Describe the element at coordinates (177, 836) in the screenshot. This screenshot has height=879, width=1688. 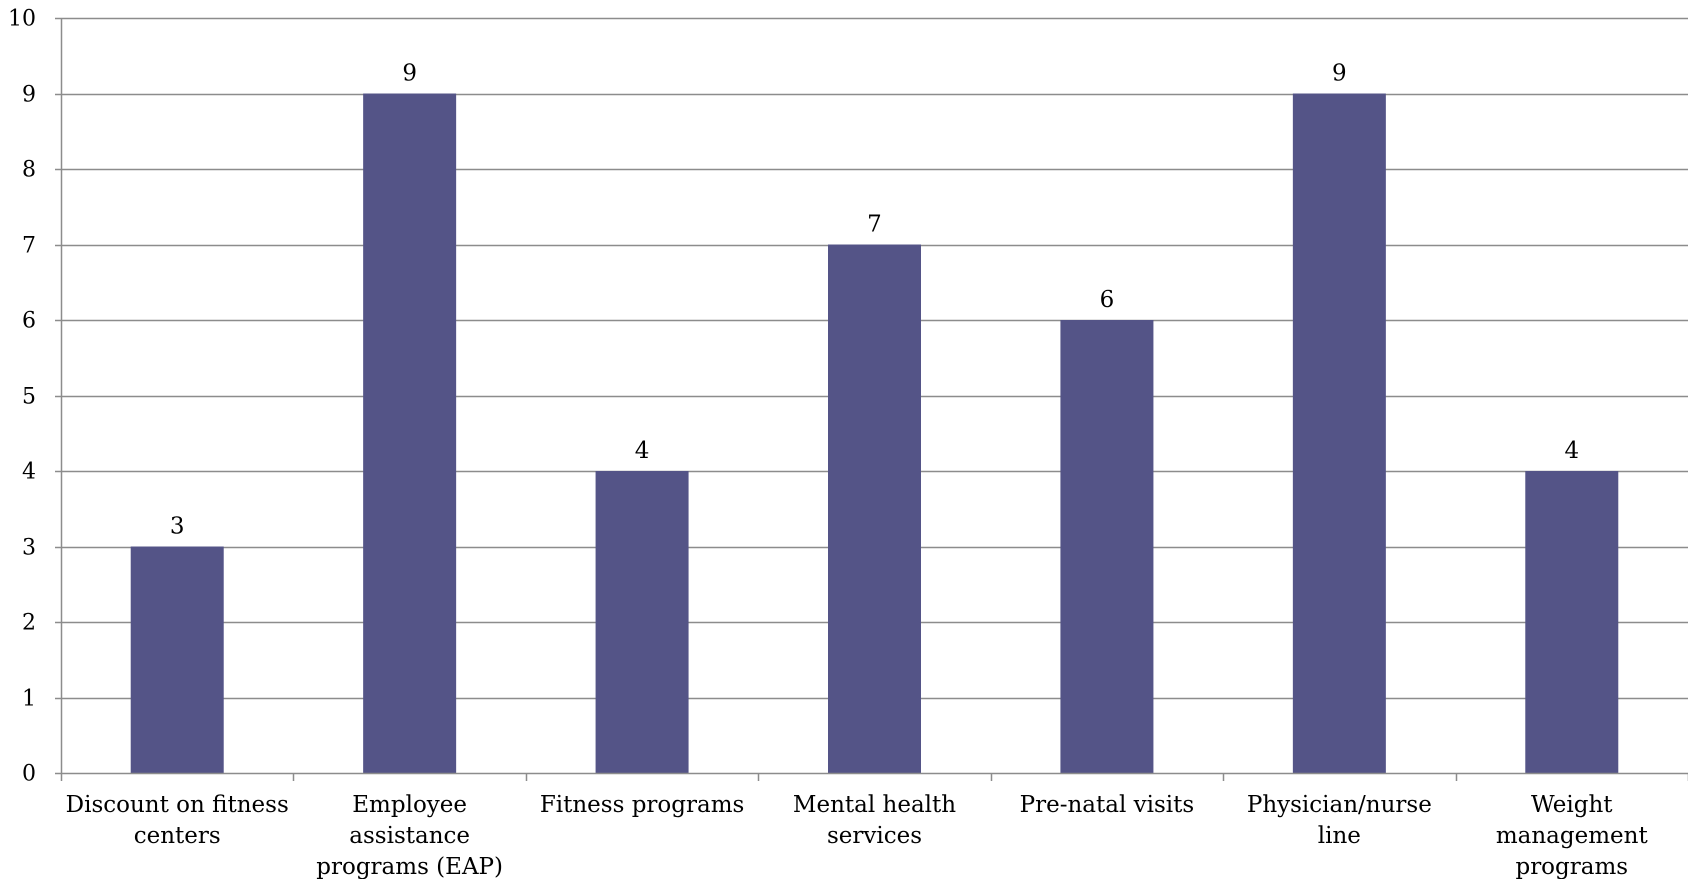
I see `x-category-label-line: centers` at that location.